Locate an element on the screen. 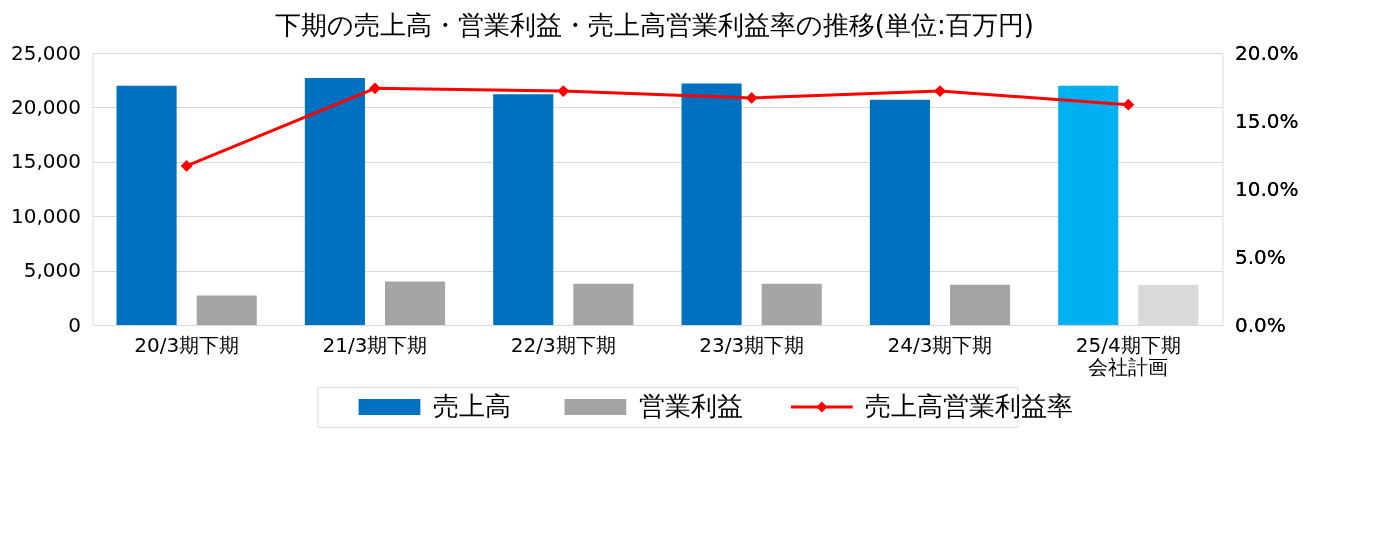 The image size is (1399, 550). legend-label: 売上高 is located at coordinates (471, 406).